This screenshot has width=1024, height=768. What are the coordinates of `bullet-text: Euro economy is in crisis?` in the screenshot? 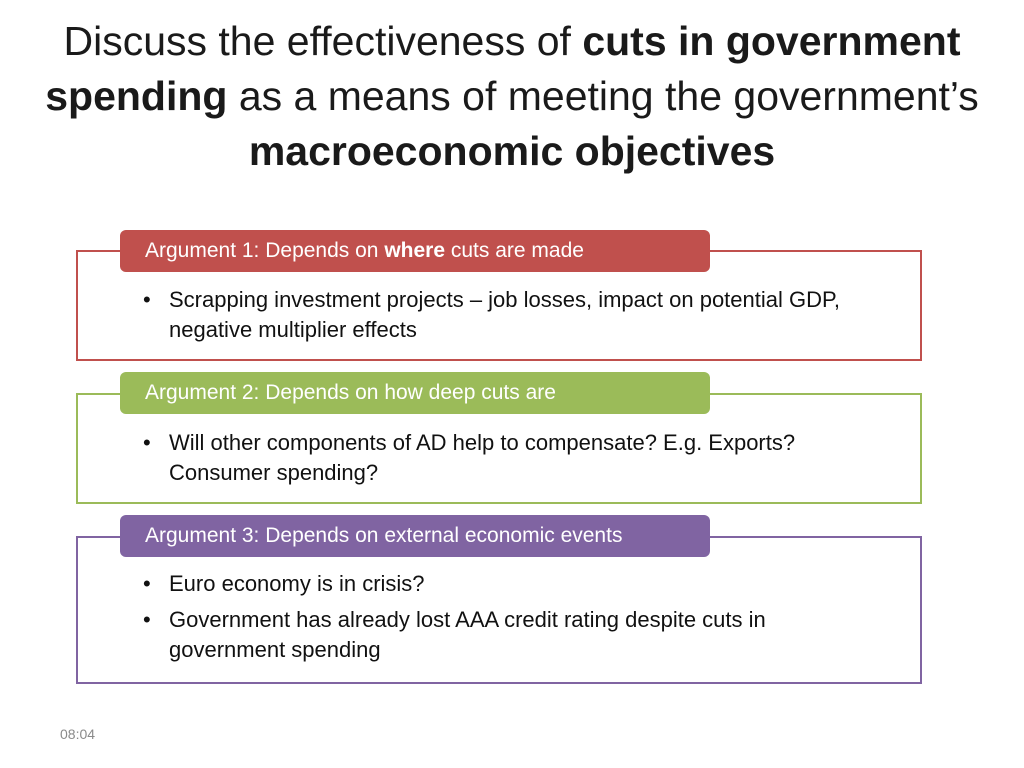 It's located at (297, 583).